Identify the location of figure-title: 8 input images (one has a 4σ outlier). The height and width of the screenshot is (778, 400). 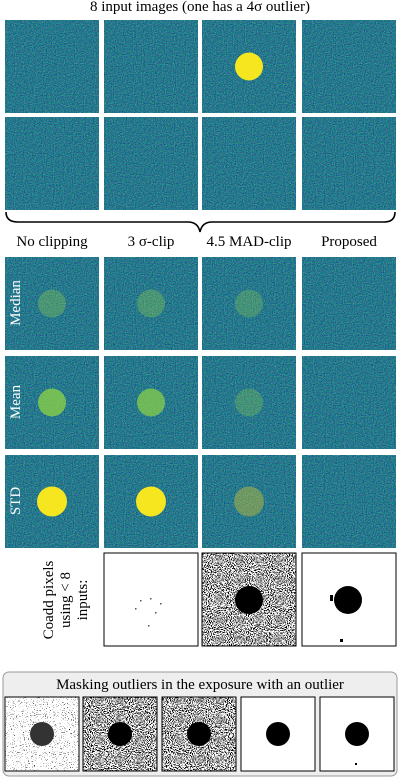
(200, 7).